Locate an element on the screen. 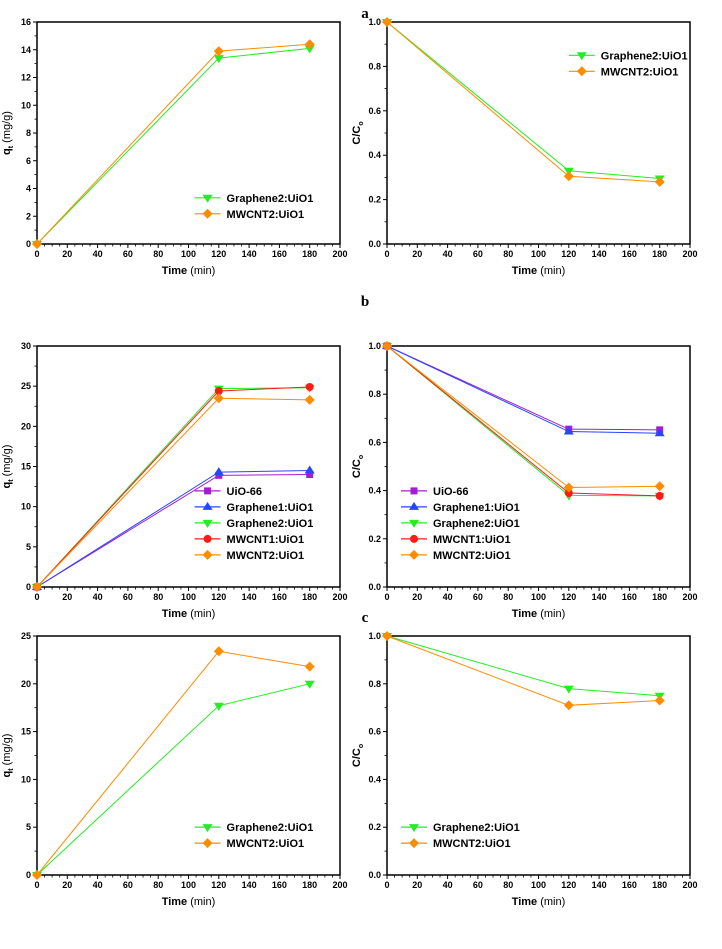 The height and width of the screenshot is (949, 722). y-tick-label: 14 is located at coordinates (26, 50).